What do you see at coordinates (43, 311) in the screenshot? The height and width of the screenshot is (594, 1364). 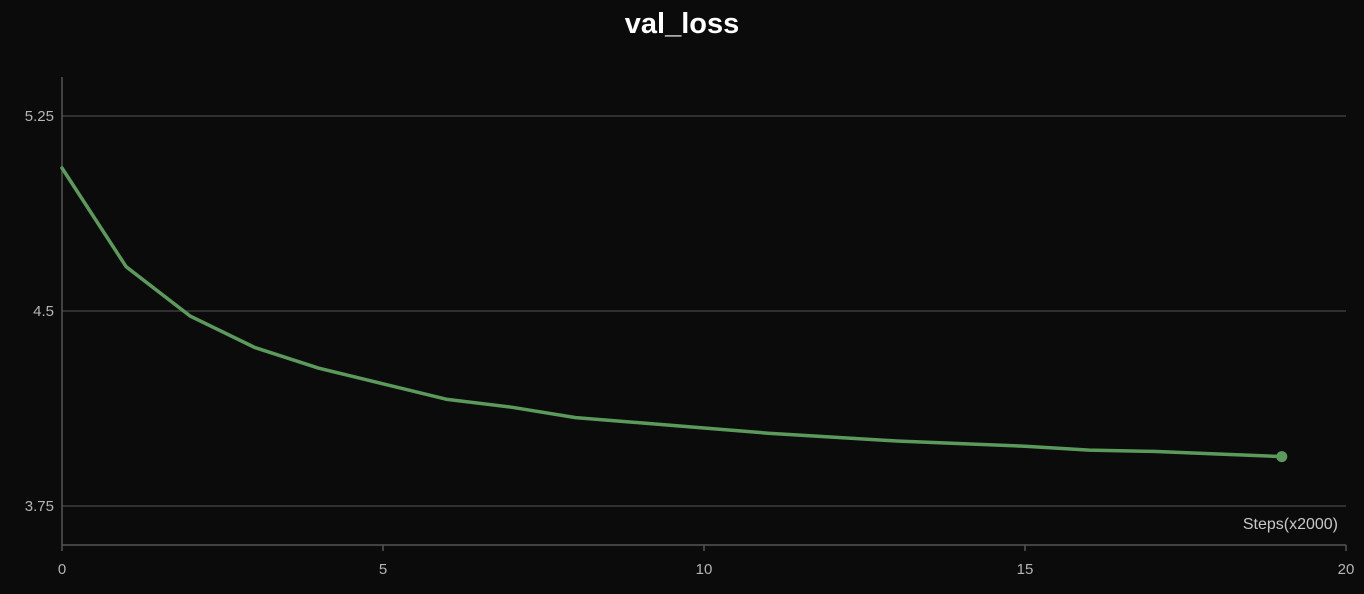 I see `y-tick-label: 4.5` at bounding box center [43, 311].